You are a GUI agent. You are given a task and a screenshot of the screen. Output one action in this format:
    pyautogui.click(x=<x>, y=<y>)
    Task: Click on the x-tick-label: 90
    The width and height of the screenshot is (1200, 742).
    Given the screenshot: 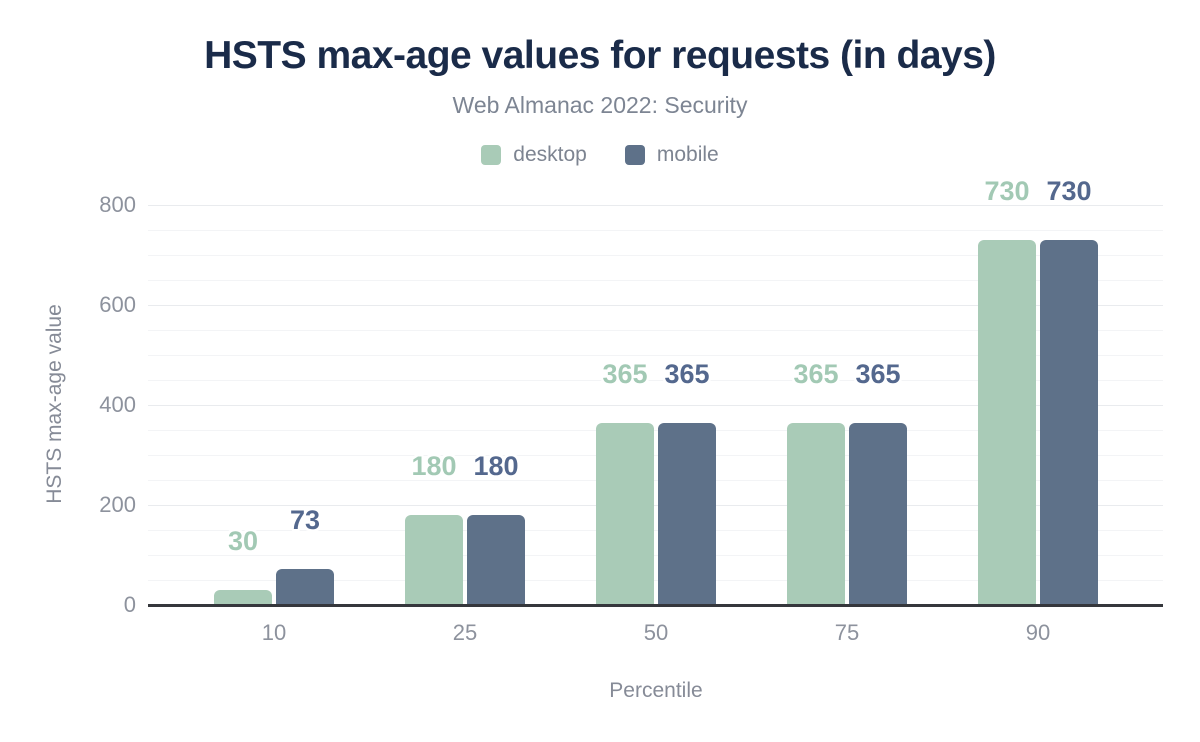 What is the action you would take?
    pyautogui.click(x=1038, y=632)
    